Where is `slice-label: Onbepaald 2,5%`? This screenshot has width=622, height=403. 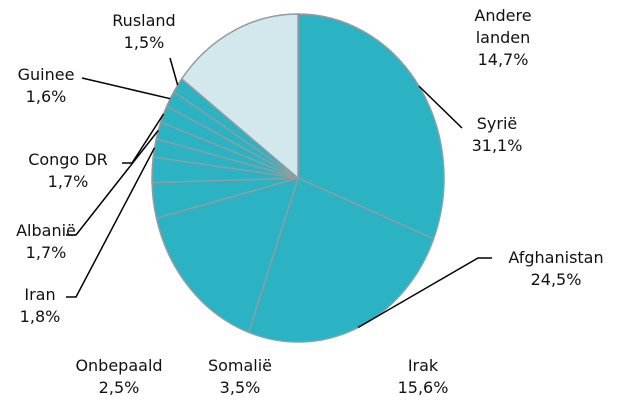 slice-label: Onbepaald 2,5% is located at coordinates (119, 377).